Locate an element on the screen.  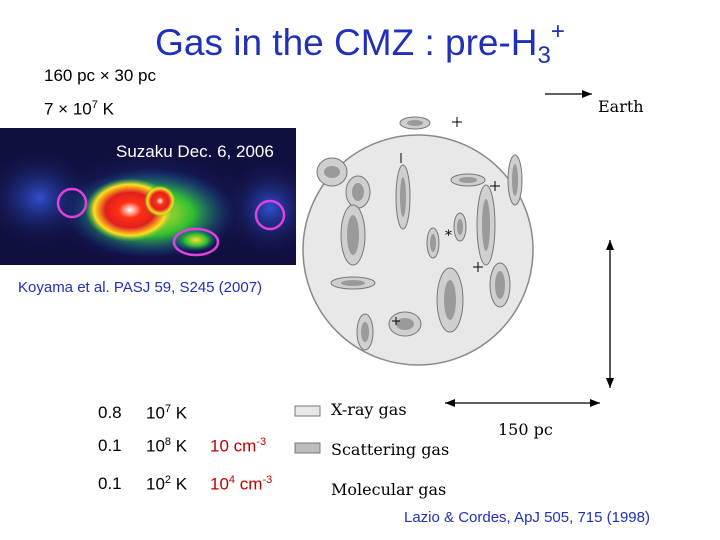
lazio-citation: Lazio & Cordes, ApJ 505, 715 (1998) is located at coordinates (527, 517).